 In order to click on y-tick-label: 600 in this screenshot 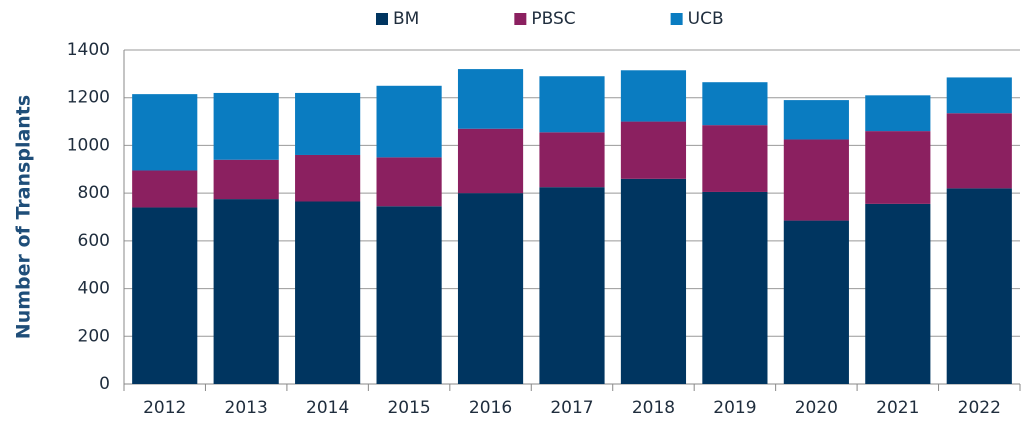, I will do `click(94, 241)`.